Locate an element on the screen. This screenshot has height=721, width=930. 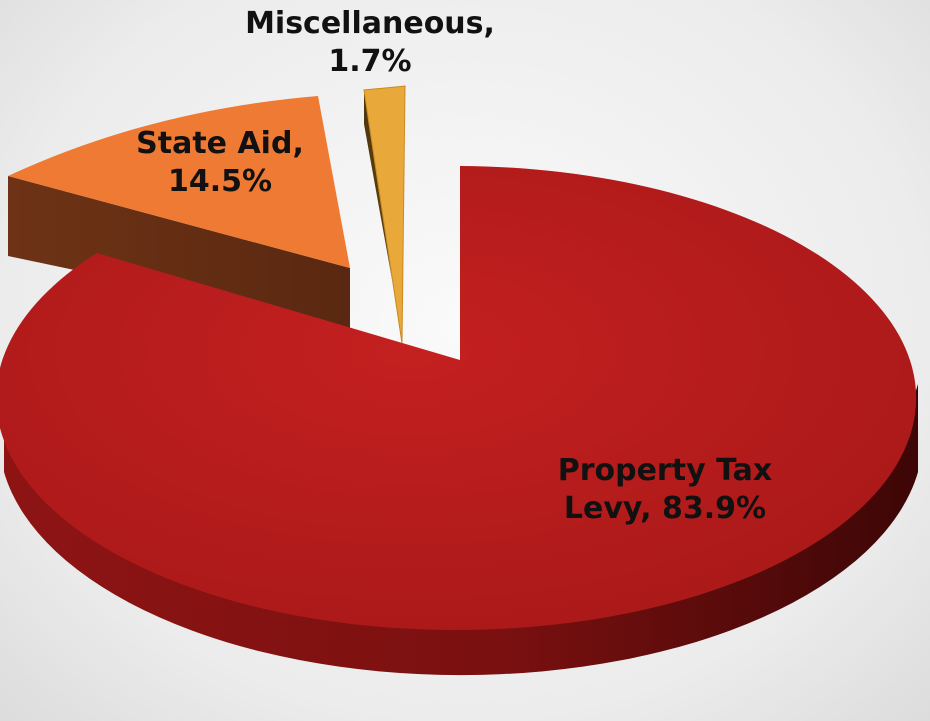
data-label-miscellaneous: Miscellaneous, 1.7% is located at coordinates (370, 43).